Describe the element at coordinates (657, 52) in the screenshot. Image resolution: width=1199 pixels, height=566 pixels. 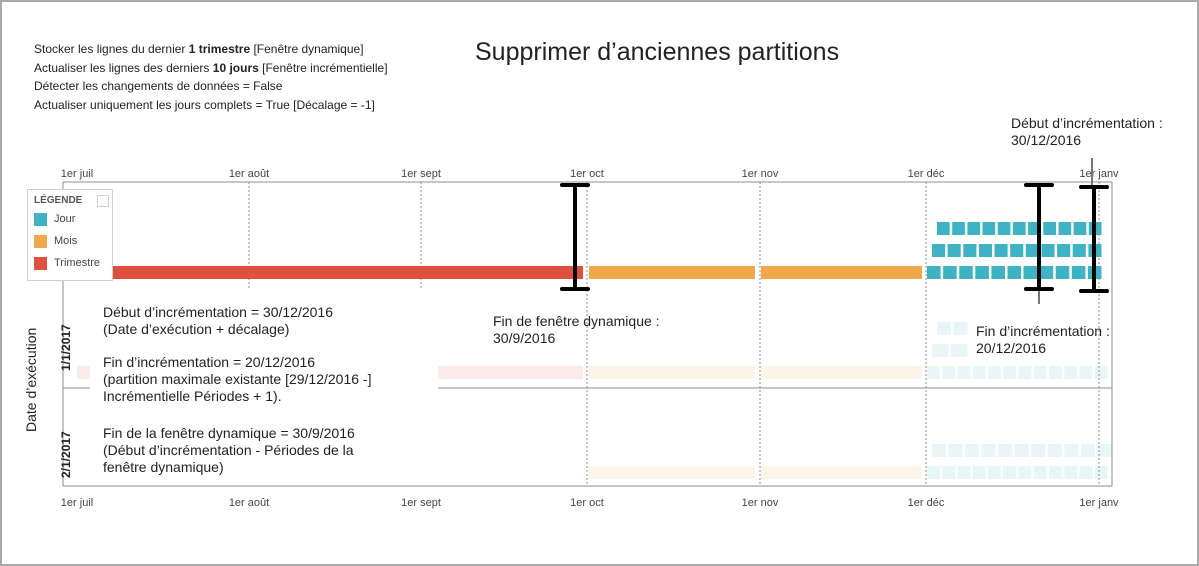
I see `diagram-title: Supprimer d’anciennes partitions` at that location.